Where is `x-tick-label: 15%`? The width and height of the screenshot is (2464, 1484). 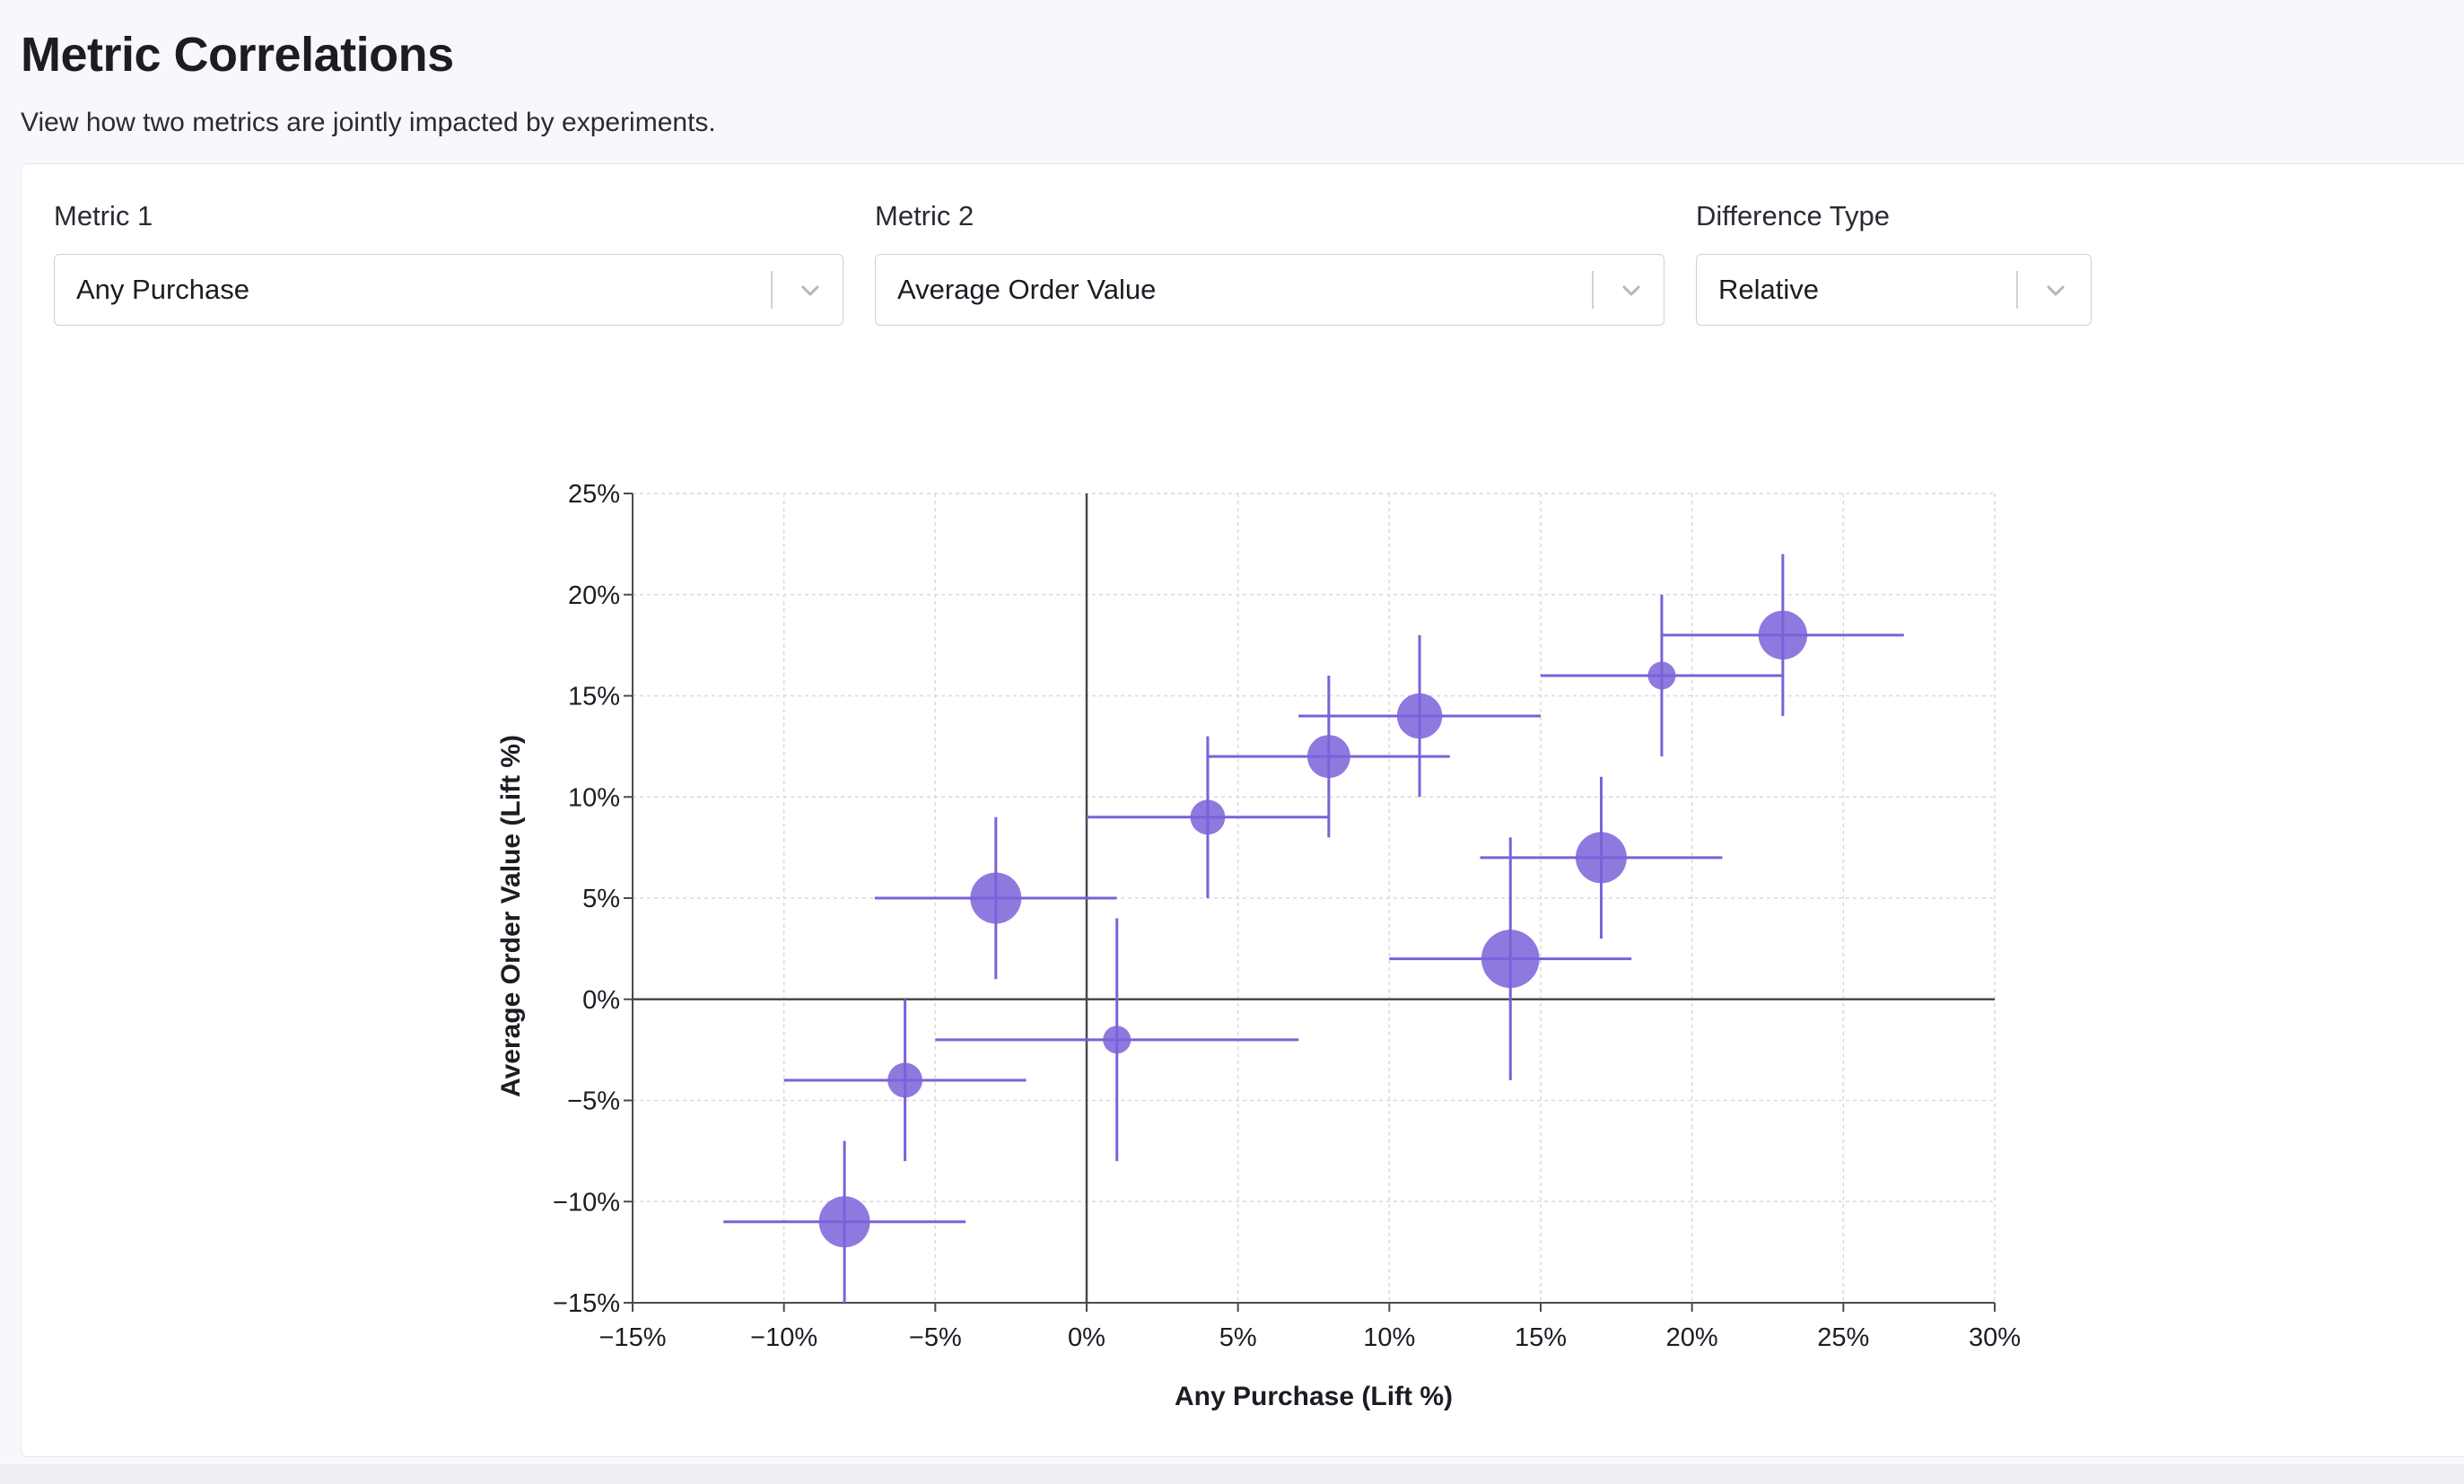 x-tick-label: 15% is located at coordinates (1541, 1338).